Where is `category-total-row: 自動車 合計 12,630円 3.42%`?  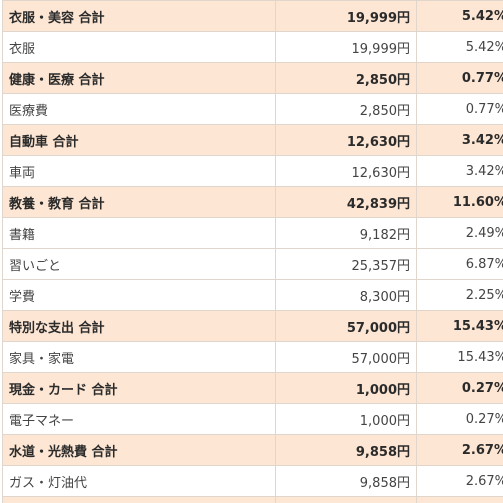 category-total-row: 自動車 合計 12,630円 3.42% is located at coordinates (252, 140).